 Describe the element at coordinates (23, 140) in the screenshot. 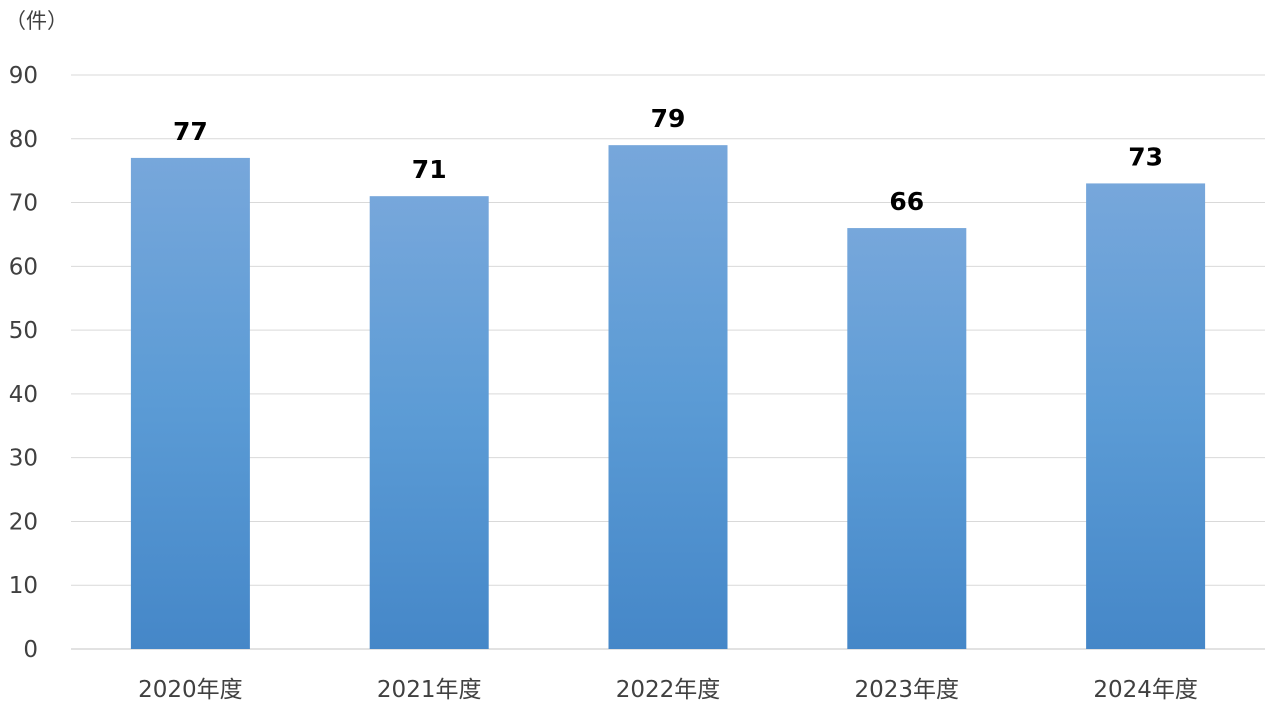

I see `y-tick-label: 80` at that location.